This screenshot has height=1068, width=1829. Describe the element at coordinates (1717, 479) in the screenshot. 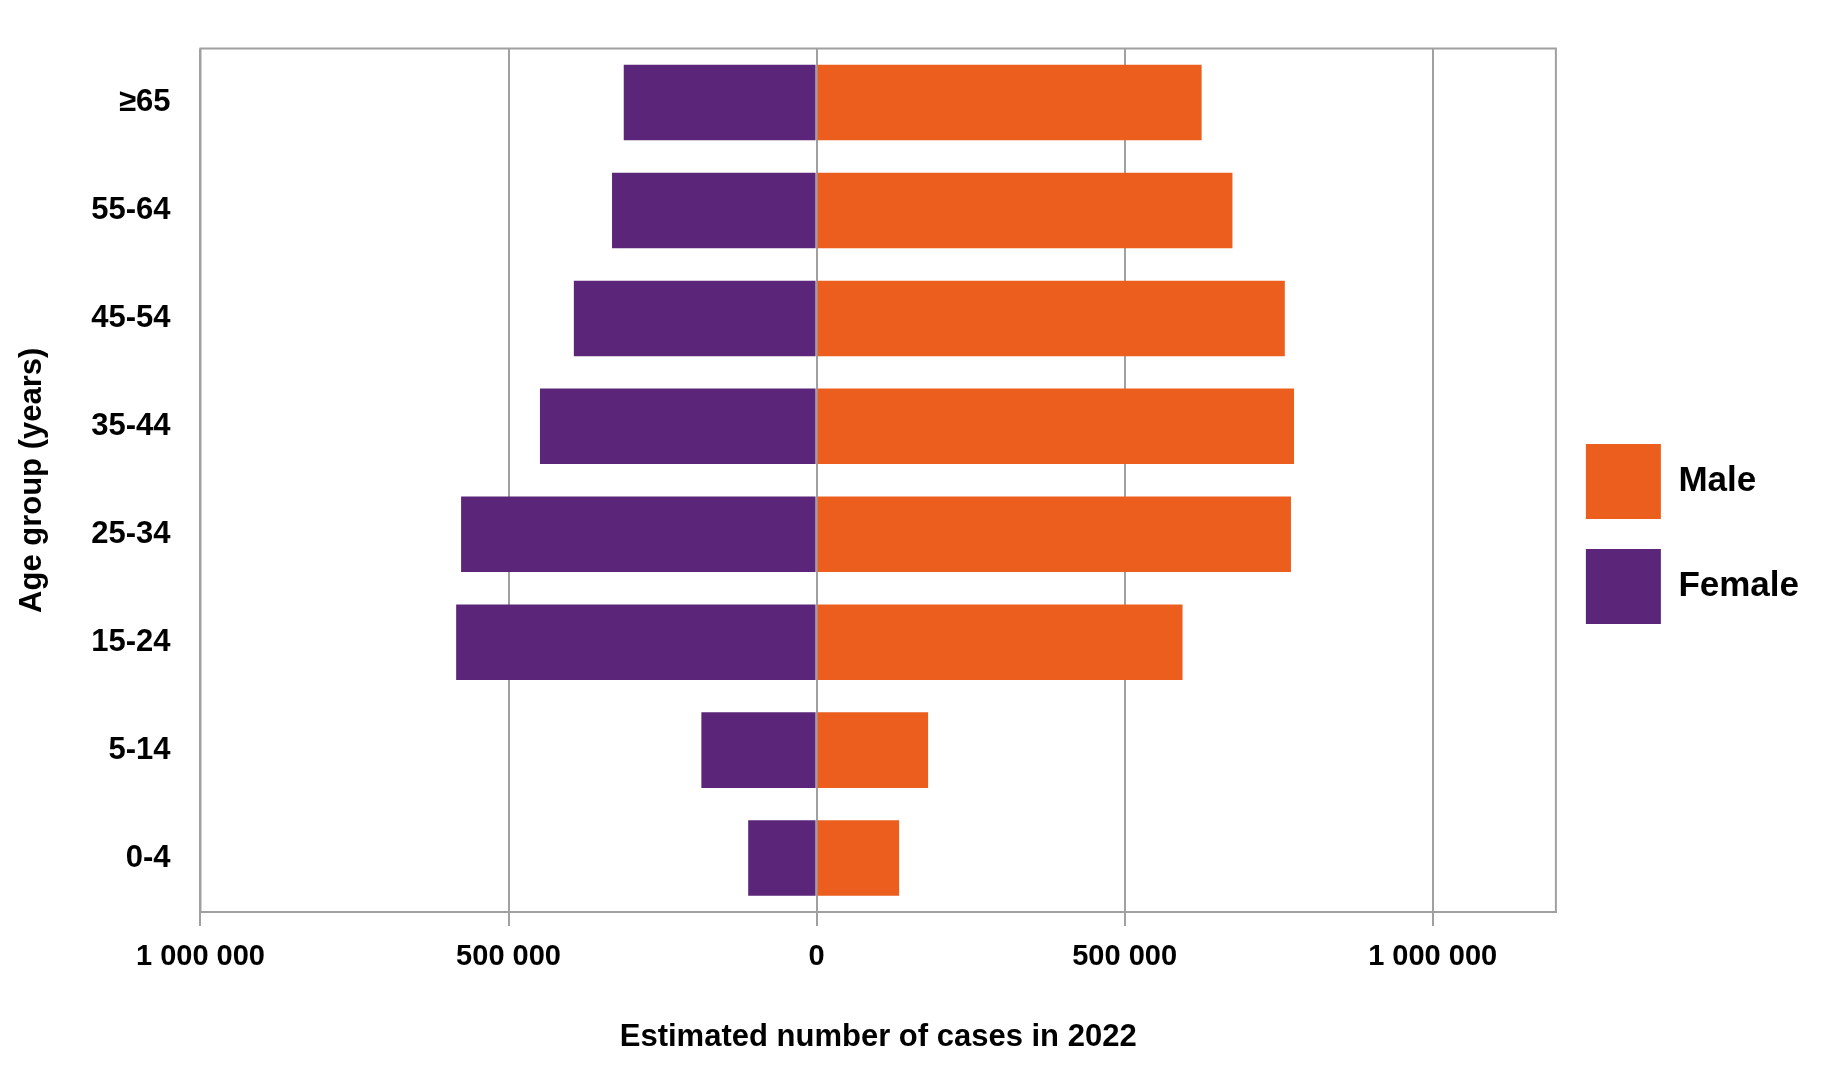

I see `legend-label: Male` at that location.